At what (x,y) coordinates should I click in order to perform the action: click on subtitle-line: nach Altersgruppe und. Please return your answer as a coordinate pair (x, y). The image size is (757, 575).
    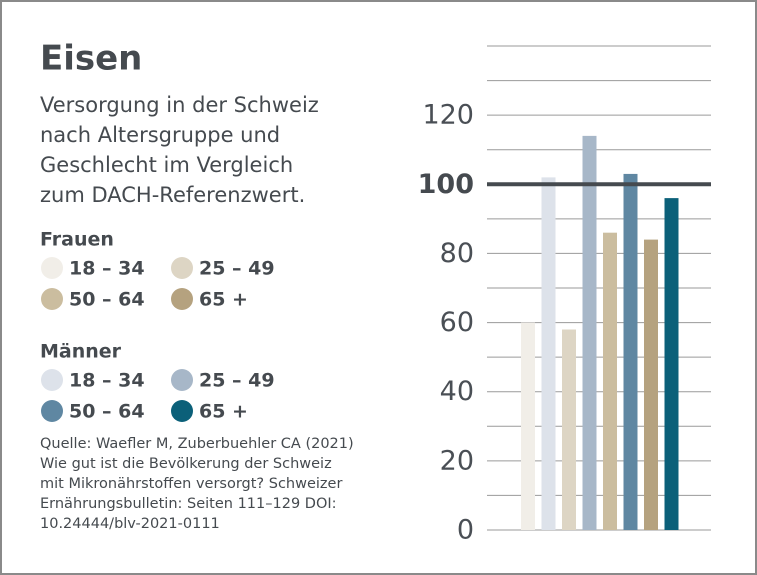
    Looking at the image, I should click on (160, 135).